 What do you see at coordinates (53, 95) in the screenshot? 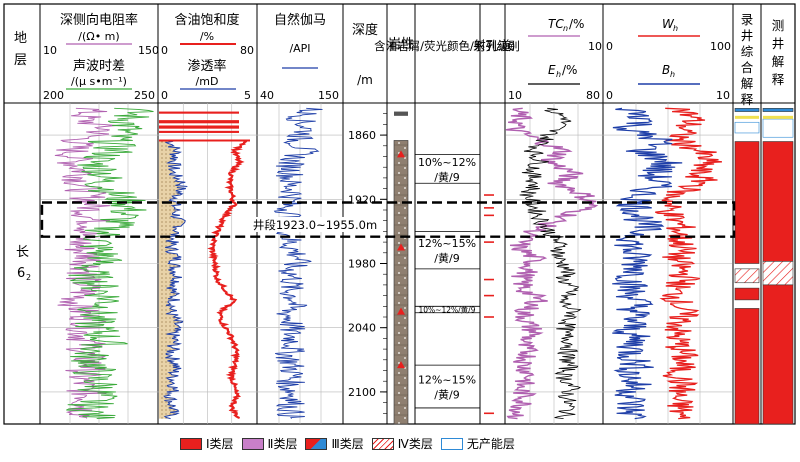
I see `ac-min: 200` at bounding box center [53, 95].